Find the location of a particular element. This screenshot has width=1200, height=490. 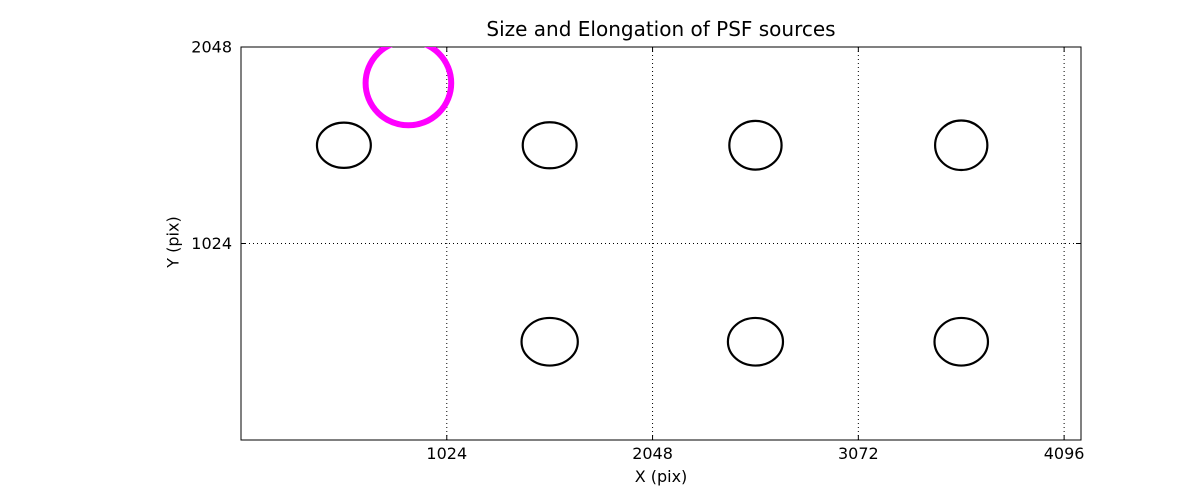

y-axis-label: Y (pix) is located at coordinates (173, 242).